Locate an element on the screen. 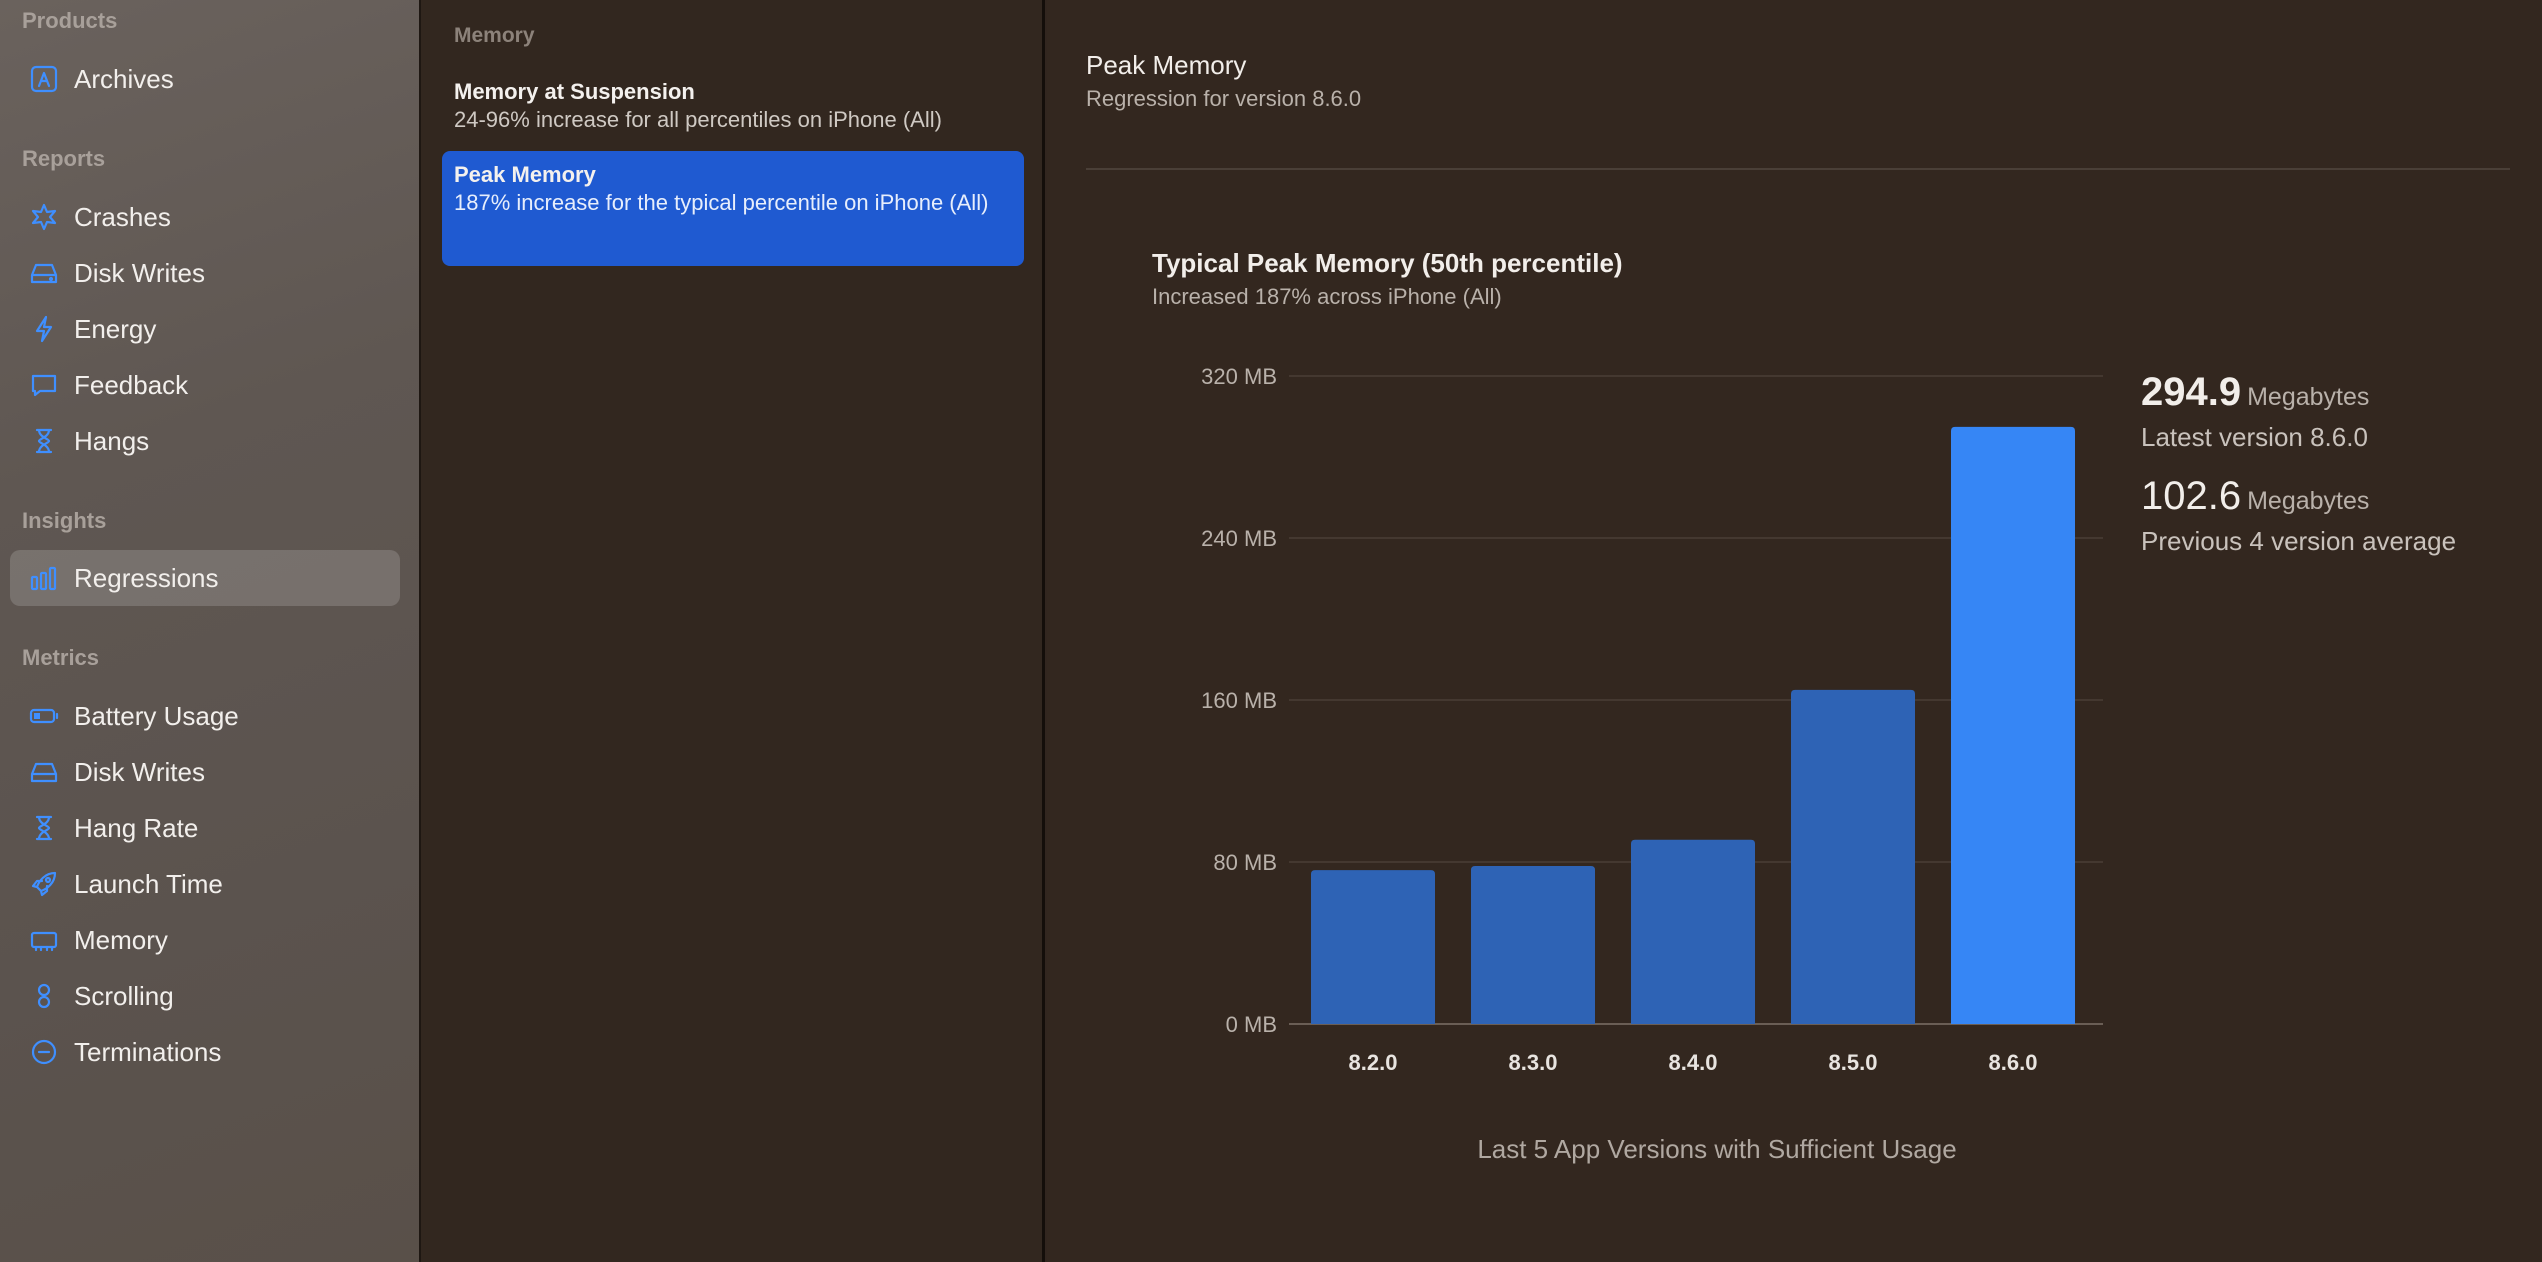  sidebar-item-battery-usage: Battery Usage is located at coordinates (205, 716).